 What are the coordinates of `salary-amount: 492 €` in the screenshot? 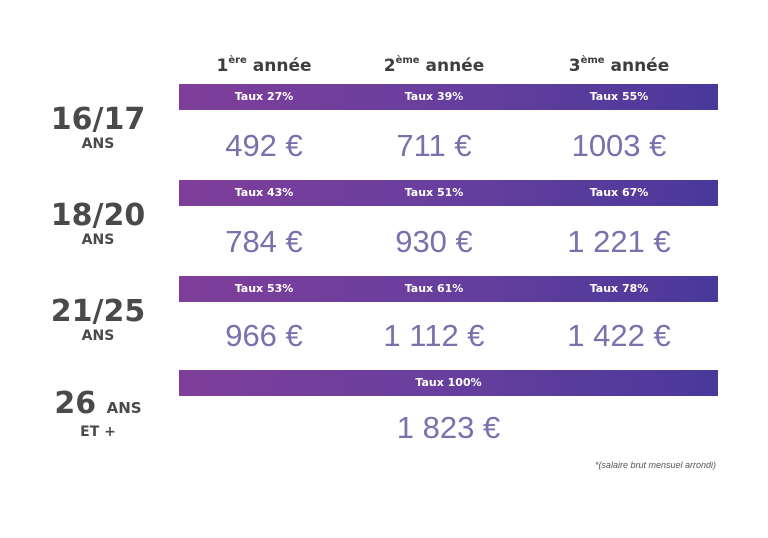 It's located at (264, 145).